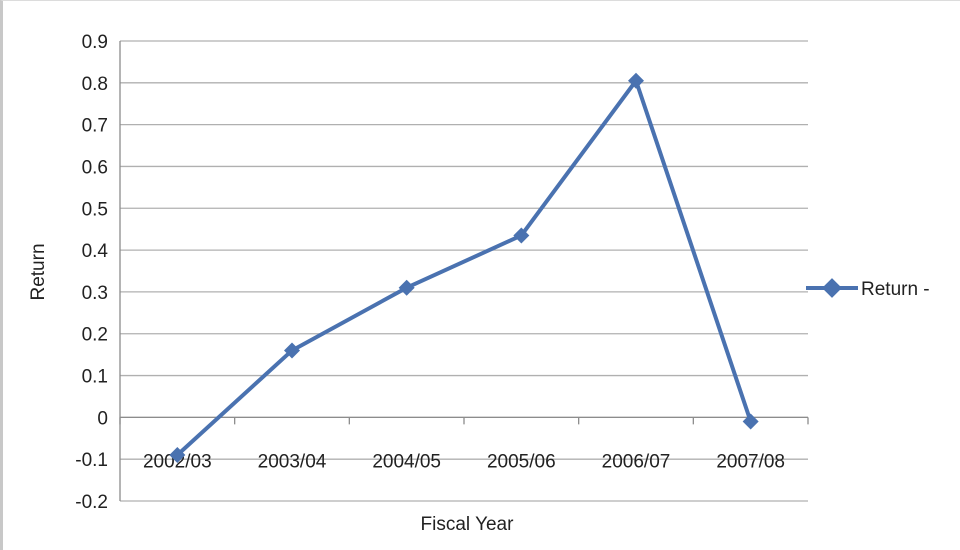  What do you see at coordinates (95, 293) in the screenshot?
I see `y-tick-label: 0.3` at bounding box center [95, 293].